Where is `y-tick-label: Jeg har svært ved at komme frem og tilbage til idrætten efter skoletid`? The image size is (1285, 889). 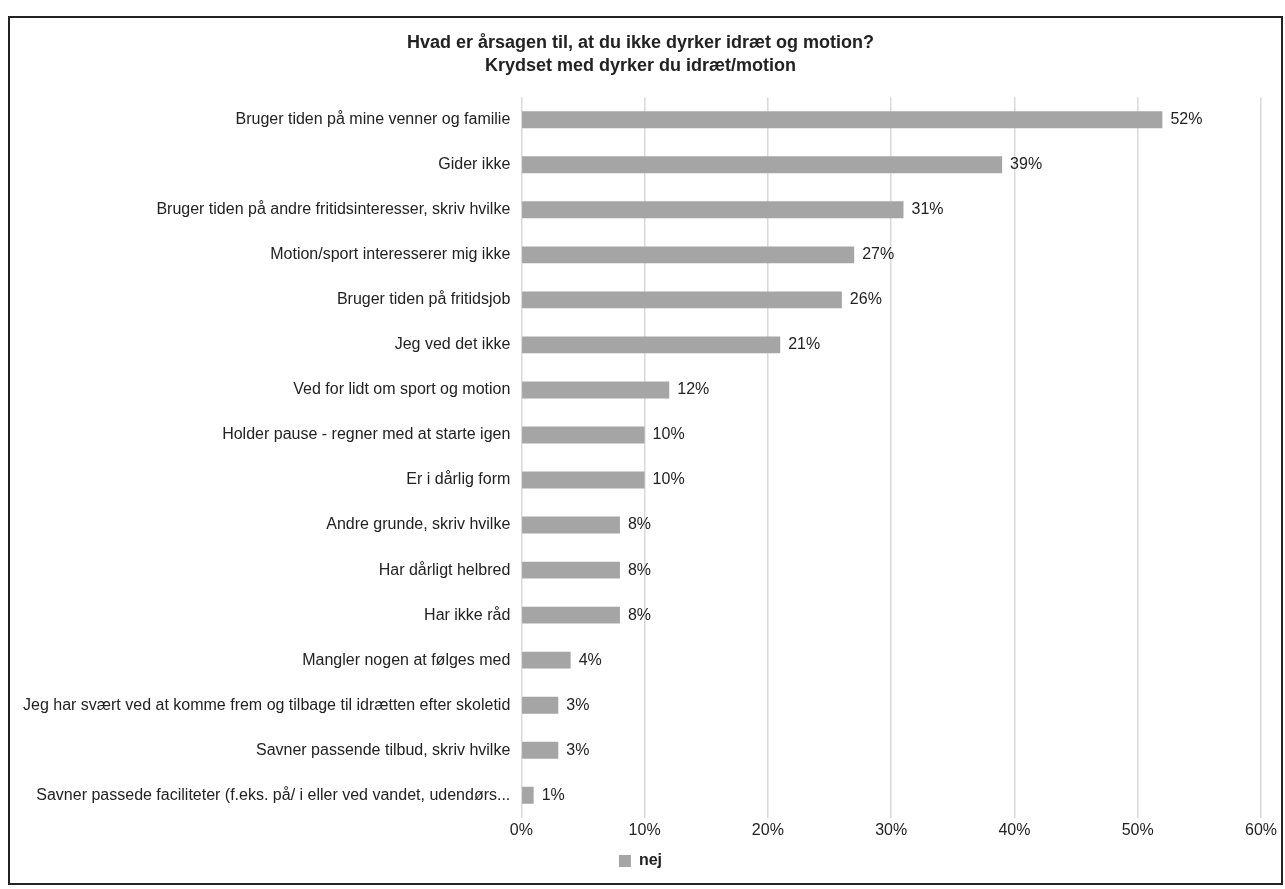 y-tick-label: Jeg har svært ved at komme frem og tilbage til idrætten efter skoletid is located at coordinates (266, 704).